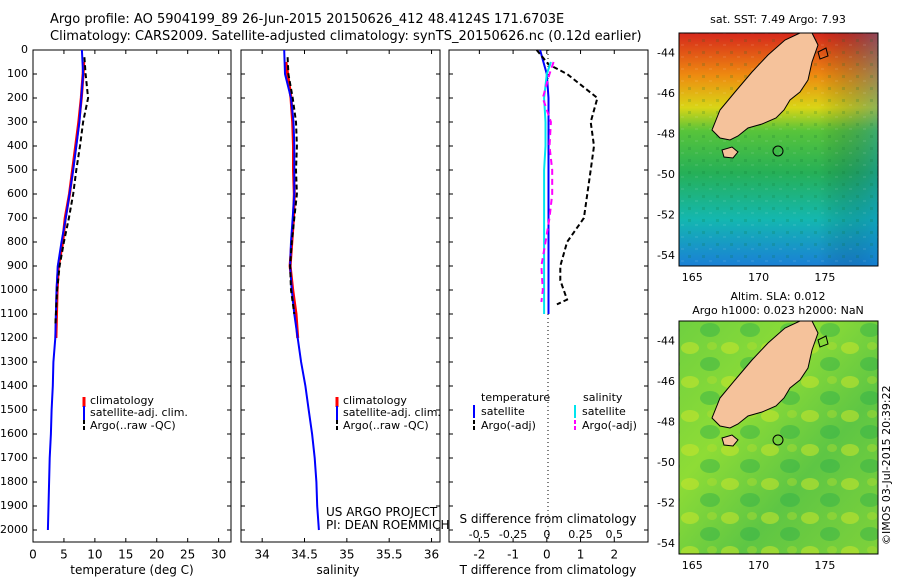 This screenshot has height=580, width=900. I want to click on depth-tick-label: 1500, so click(14, 409).